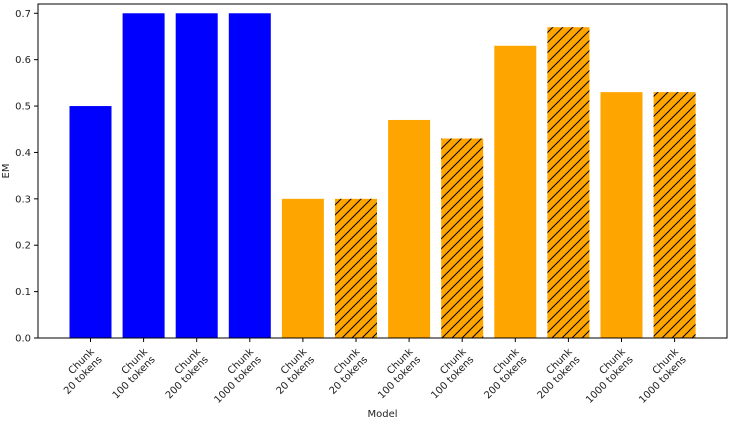 Image resolution: width=730 pixels, height=421 pixels. Describe the element at coordinates (23, 107) in the screenshot. I see `y-tick-label: 0.5` at that location.